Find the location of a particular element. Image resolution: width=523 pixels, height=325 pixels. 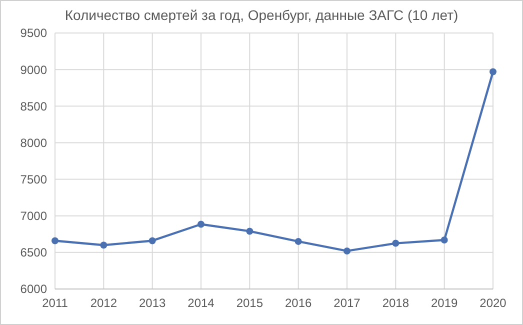

x-tick-label: 2014 is located at coordinates (201, 303).